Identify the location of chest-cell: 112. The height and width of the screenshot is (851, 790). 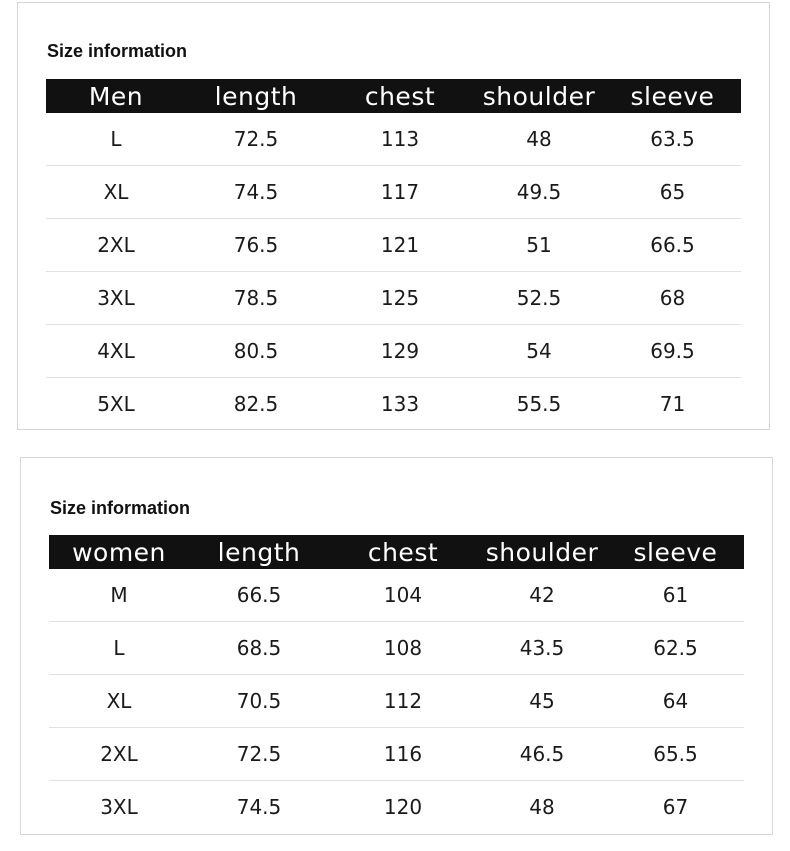
(403, 701).